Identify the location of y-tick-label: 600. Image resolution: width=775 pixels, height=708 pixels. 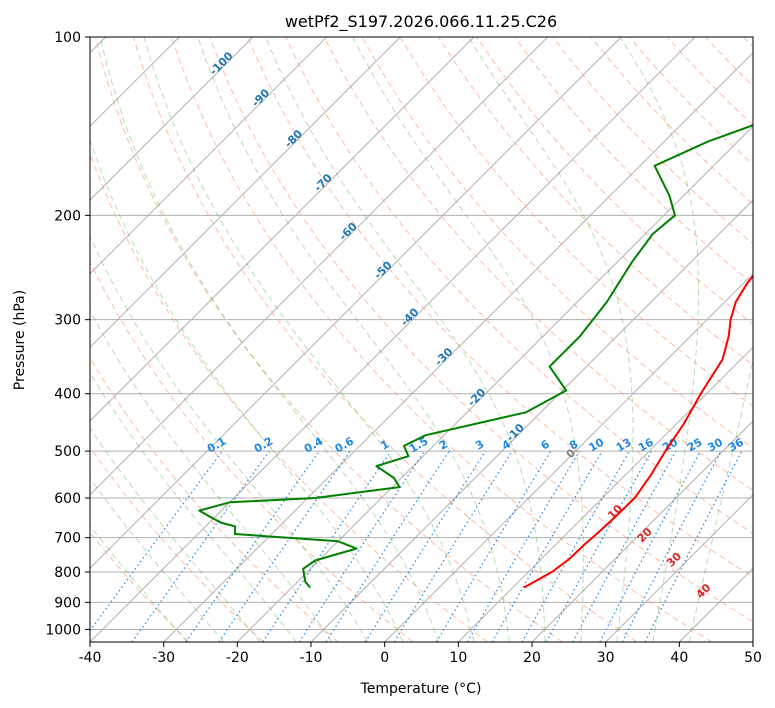
(67, 499).